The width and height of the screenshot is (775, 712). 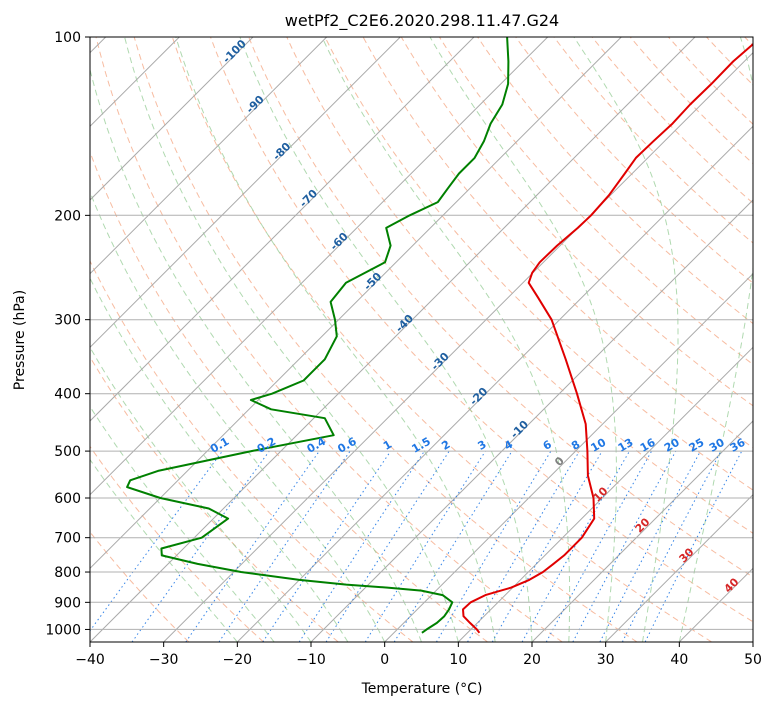 I want to click on mixing-ratio-label: 30, so click(x=717, y=445).